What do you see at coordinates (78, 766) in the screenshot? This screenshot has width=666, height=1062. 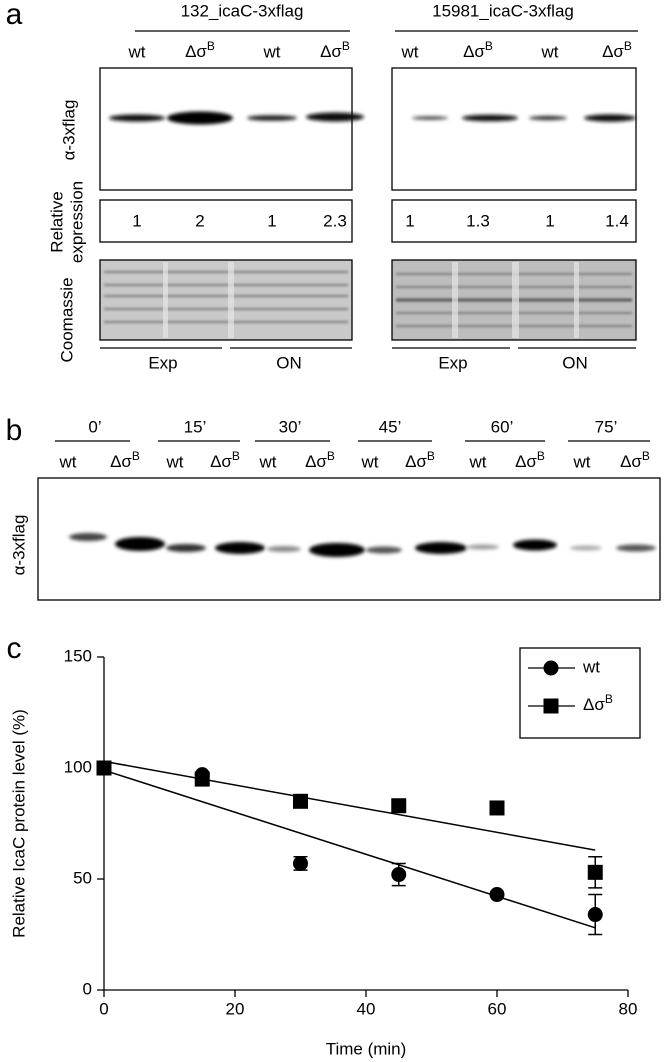 I see `y-tick-label: 100` at bounding box center [78, 766].